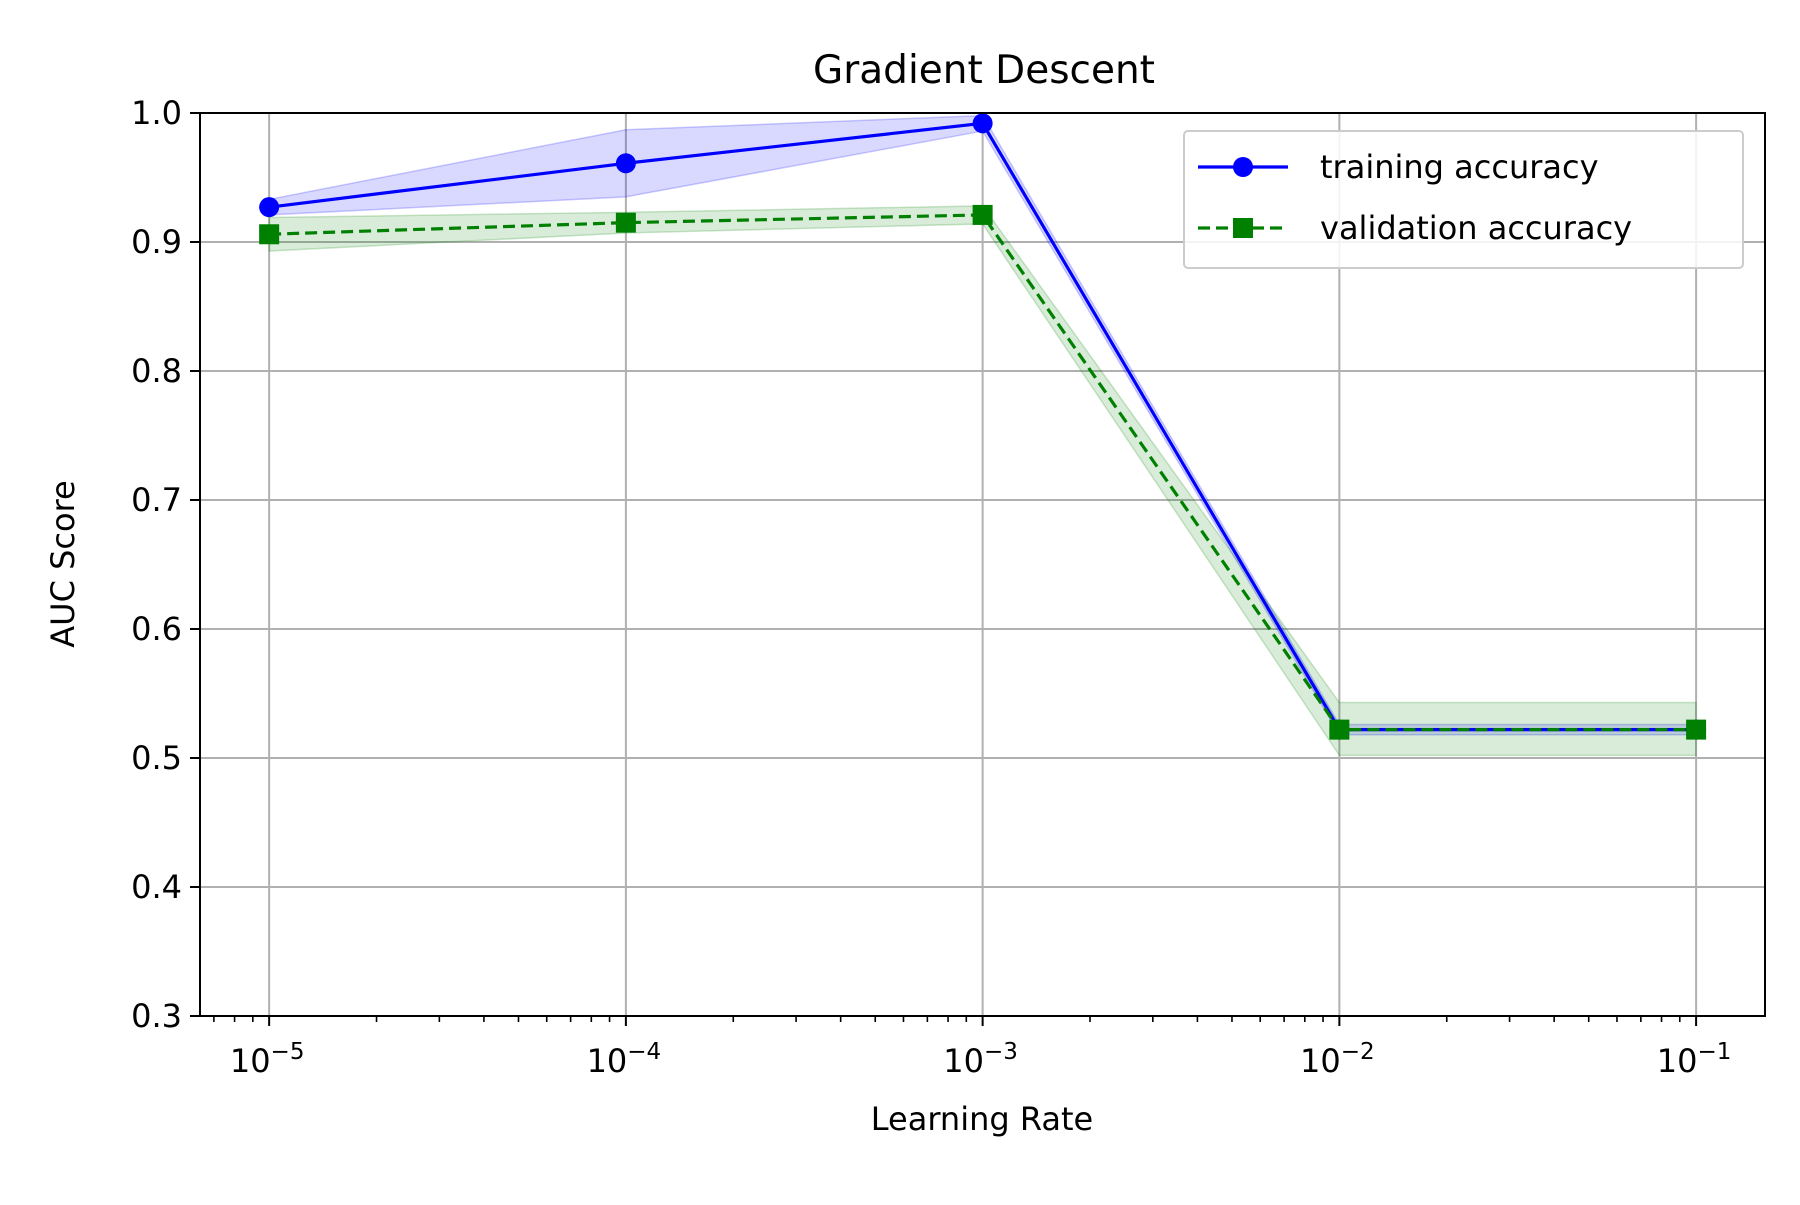 The width and height of the screenshot is (1800, 1205). I want to click on y-tick-label: 0.6, so click(156, 629).